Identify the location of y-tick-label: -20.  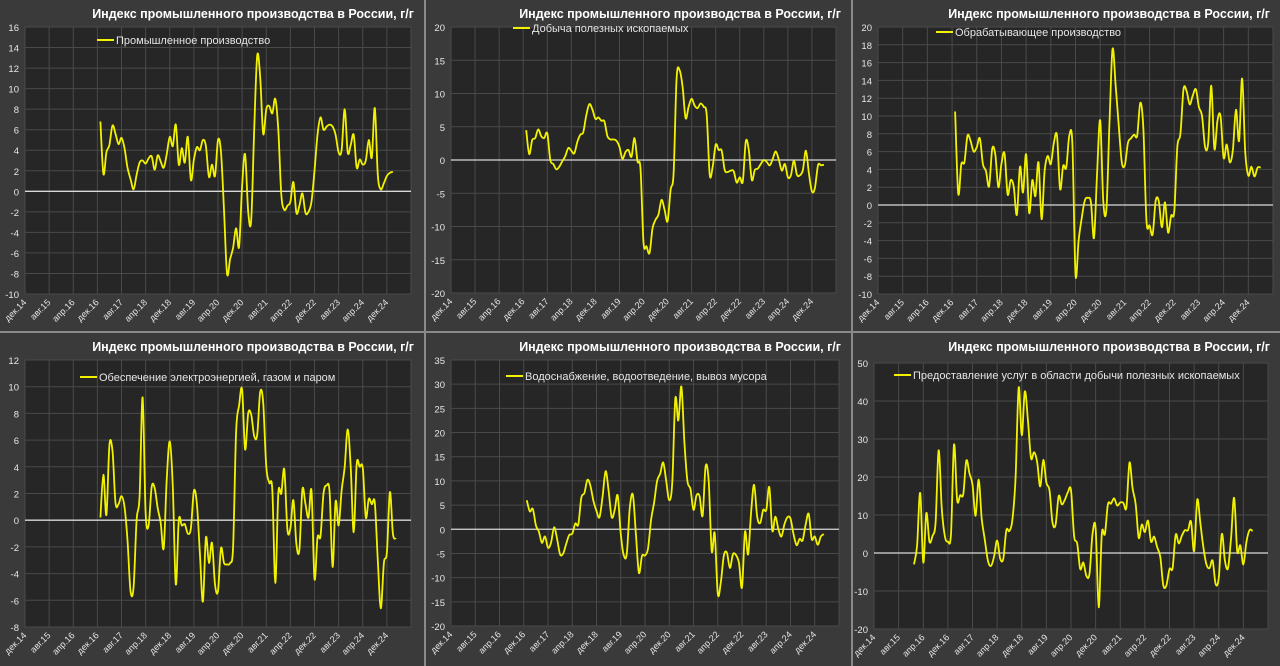
(438, 627).